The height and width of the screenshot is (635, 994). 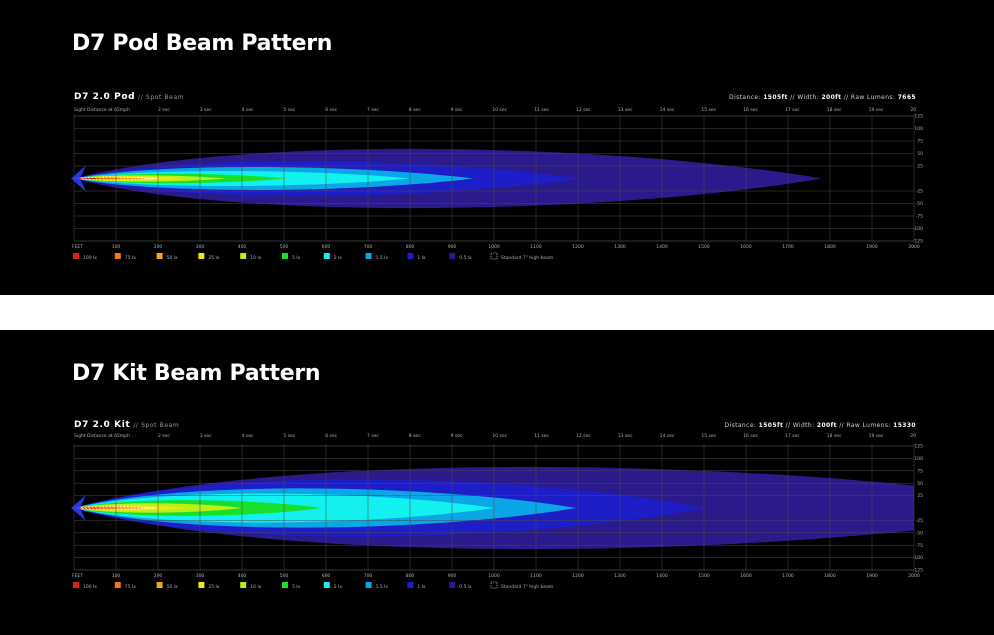 What do you see at coordinates (919, 546) in the screenshot?
I see `y-tick-label: -75` at bounding box center [919, 546].